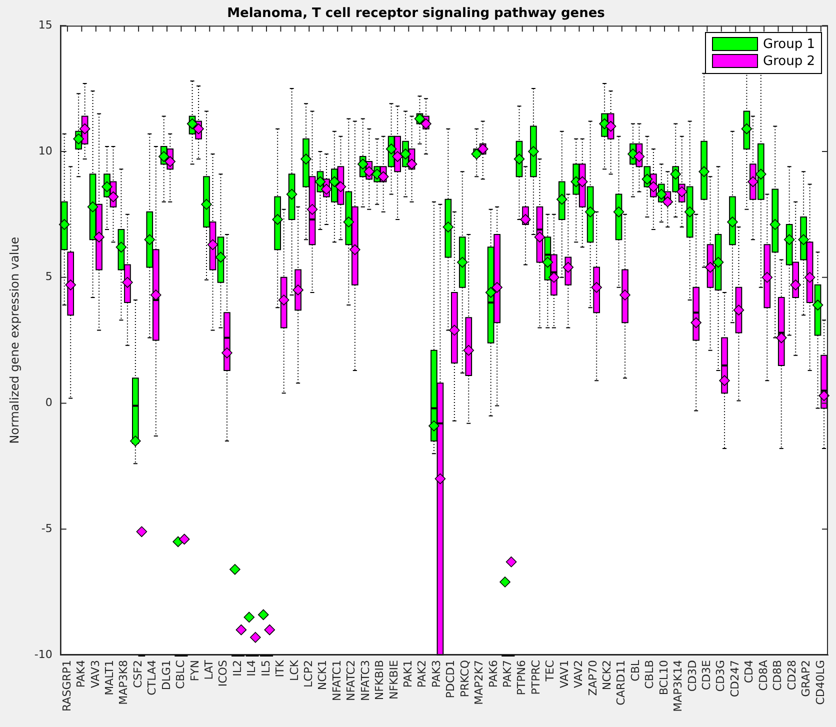  What do you see at coordinates (663, 678) in the screenshot?
I see `x-tick-label: BCL10` at bounding box center [663, 678].